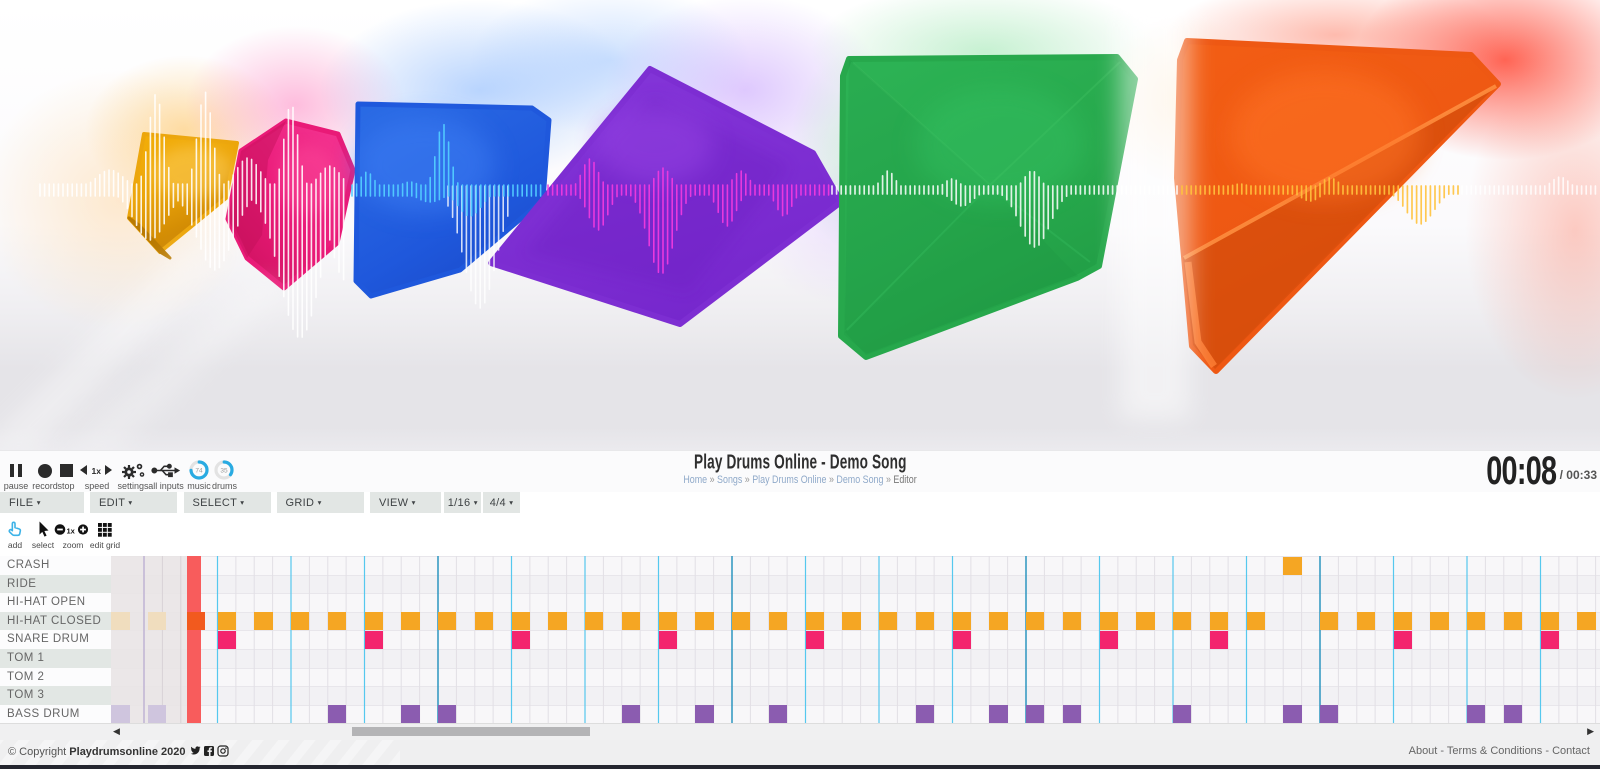 The image size is (1600, 769). What do you see at coordinates (71, 531) in the screenshot?
I see `svg-text: 1x` at bounding box center [71, 531].